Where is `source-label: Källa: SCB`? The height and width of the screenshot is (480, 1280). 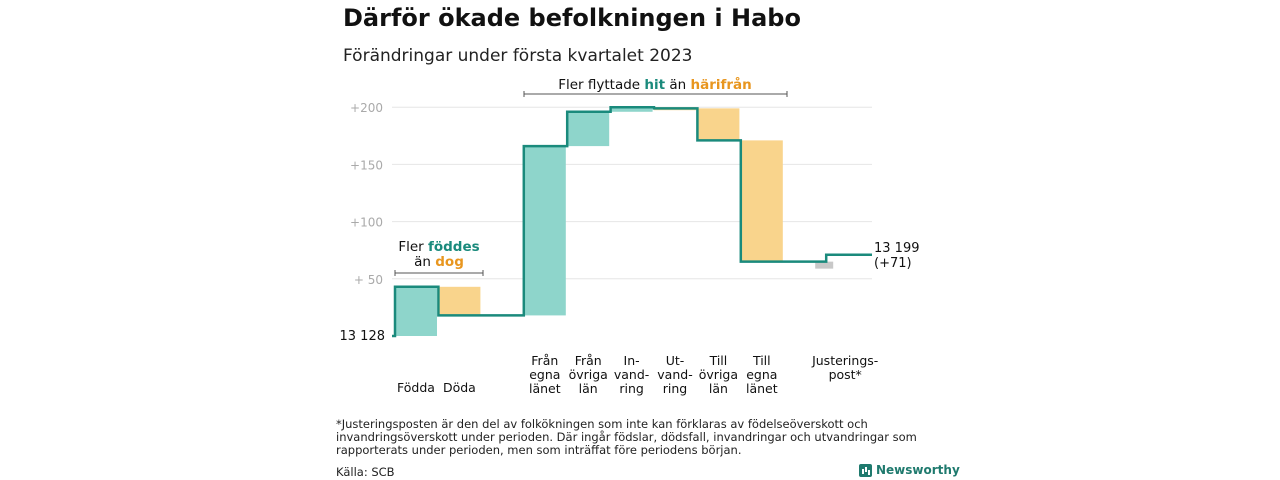
source-label: Källa: SCB is located at coordinates (365, 472).